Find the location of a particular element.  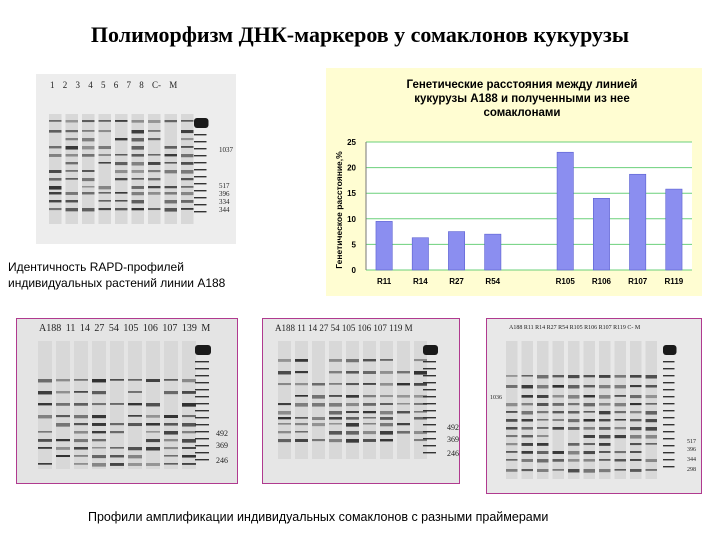

y-tick-label: 10 is located at coordinates (351, 219).